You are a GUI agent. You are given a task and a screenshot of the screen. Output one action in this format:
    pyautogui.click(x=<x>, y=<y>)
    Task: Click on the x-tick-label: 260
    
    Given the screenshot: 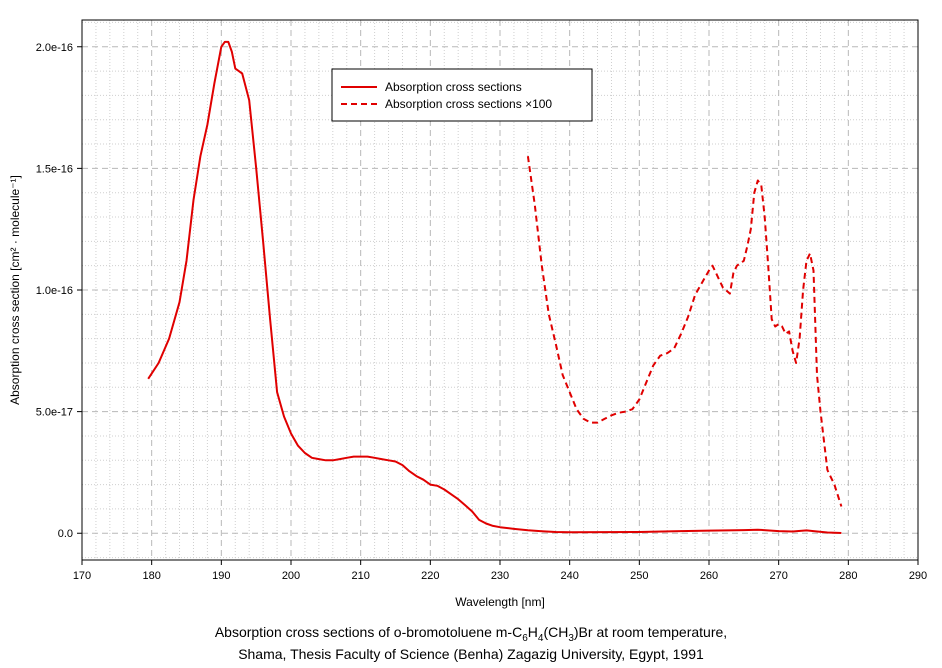 What is the action you would take?
    pyautogui.click(x=709, y=576)
    